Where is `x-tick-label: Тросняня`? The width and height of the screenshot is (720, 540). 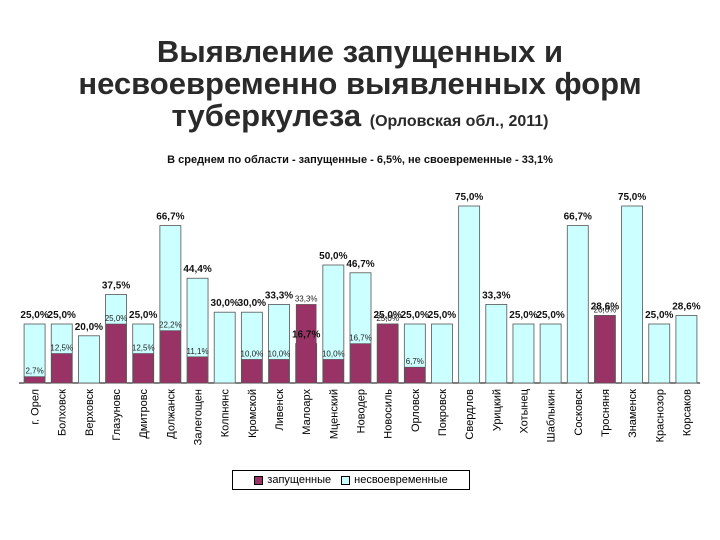
x-tick-label: Тросняня is located at coordinates (606, 413).